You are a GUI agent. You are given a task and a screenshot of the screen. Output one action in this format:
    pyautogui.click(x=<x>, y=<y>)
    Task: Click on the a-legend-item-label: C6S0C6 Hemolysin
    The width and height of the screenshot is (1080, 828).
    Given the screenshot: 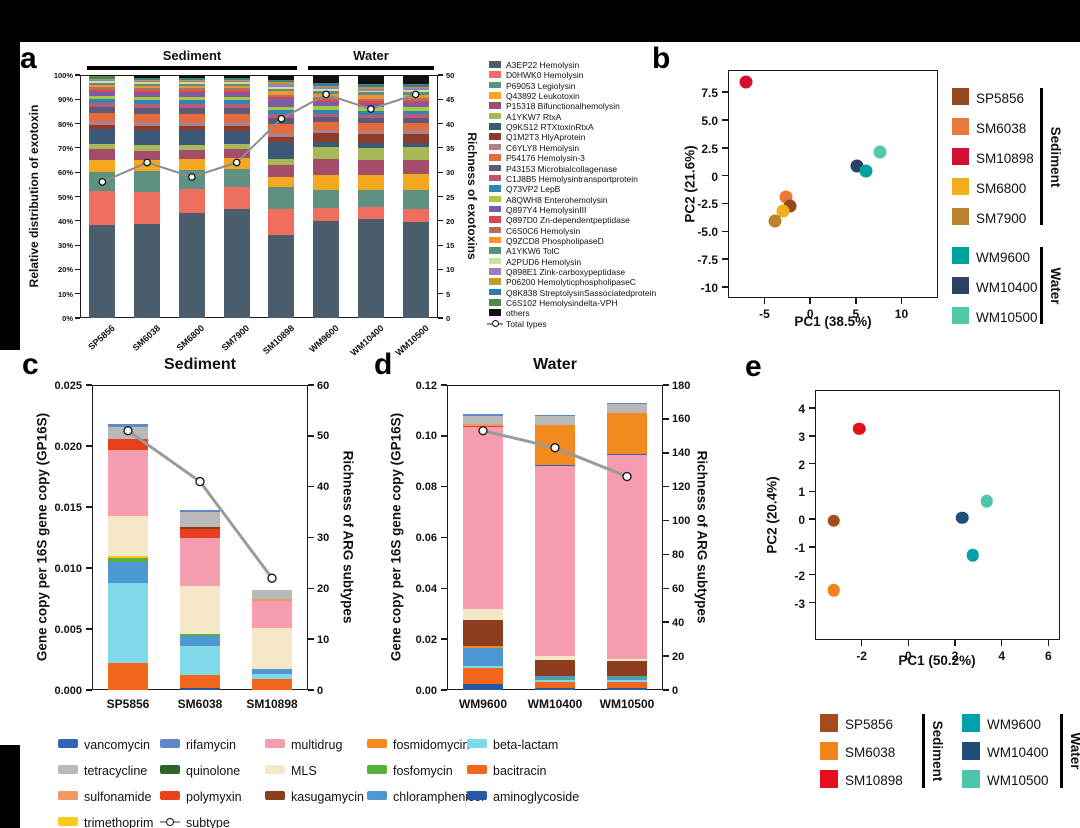 What is the action you would take?
    pyautogui.click(x=543, y=230)
    